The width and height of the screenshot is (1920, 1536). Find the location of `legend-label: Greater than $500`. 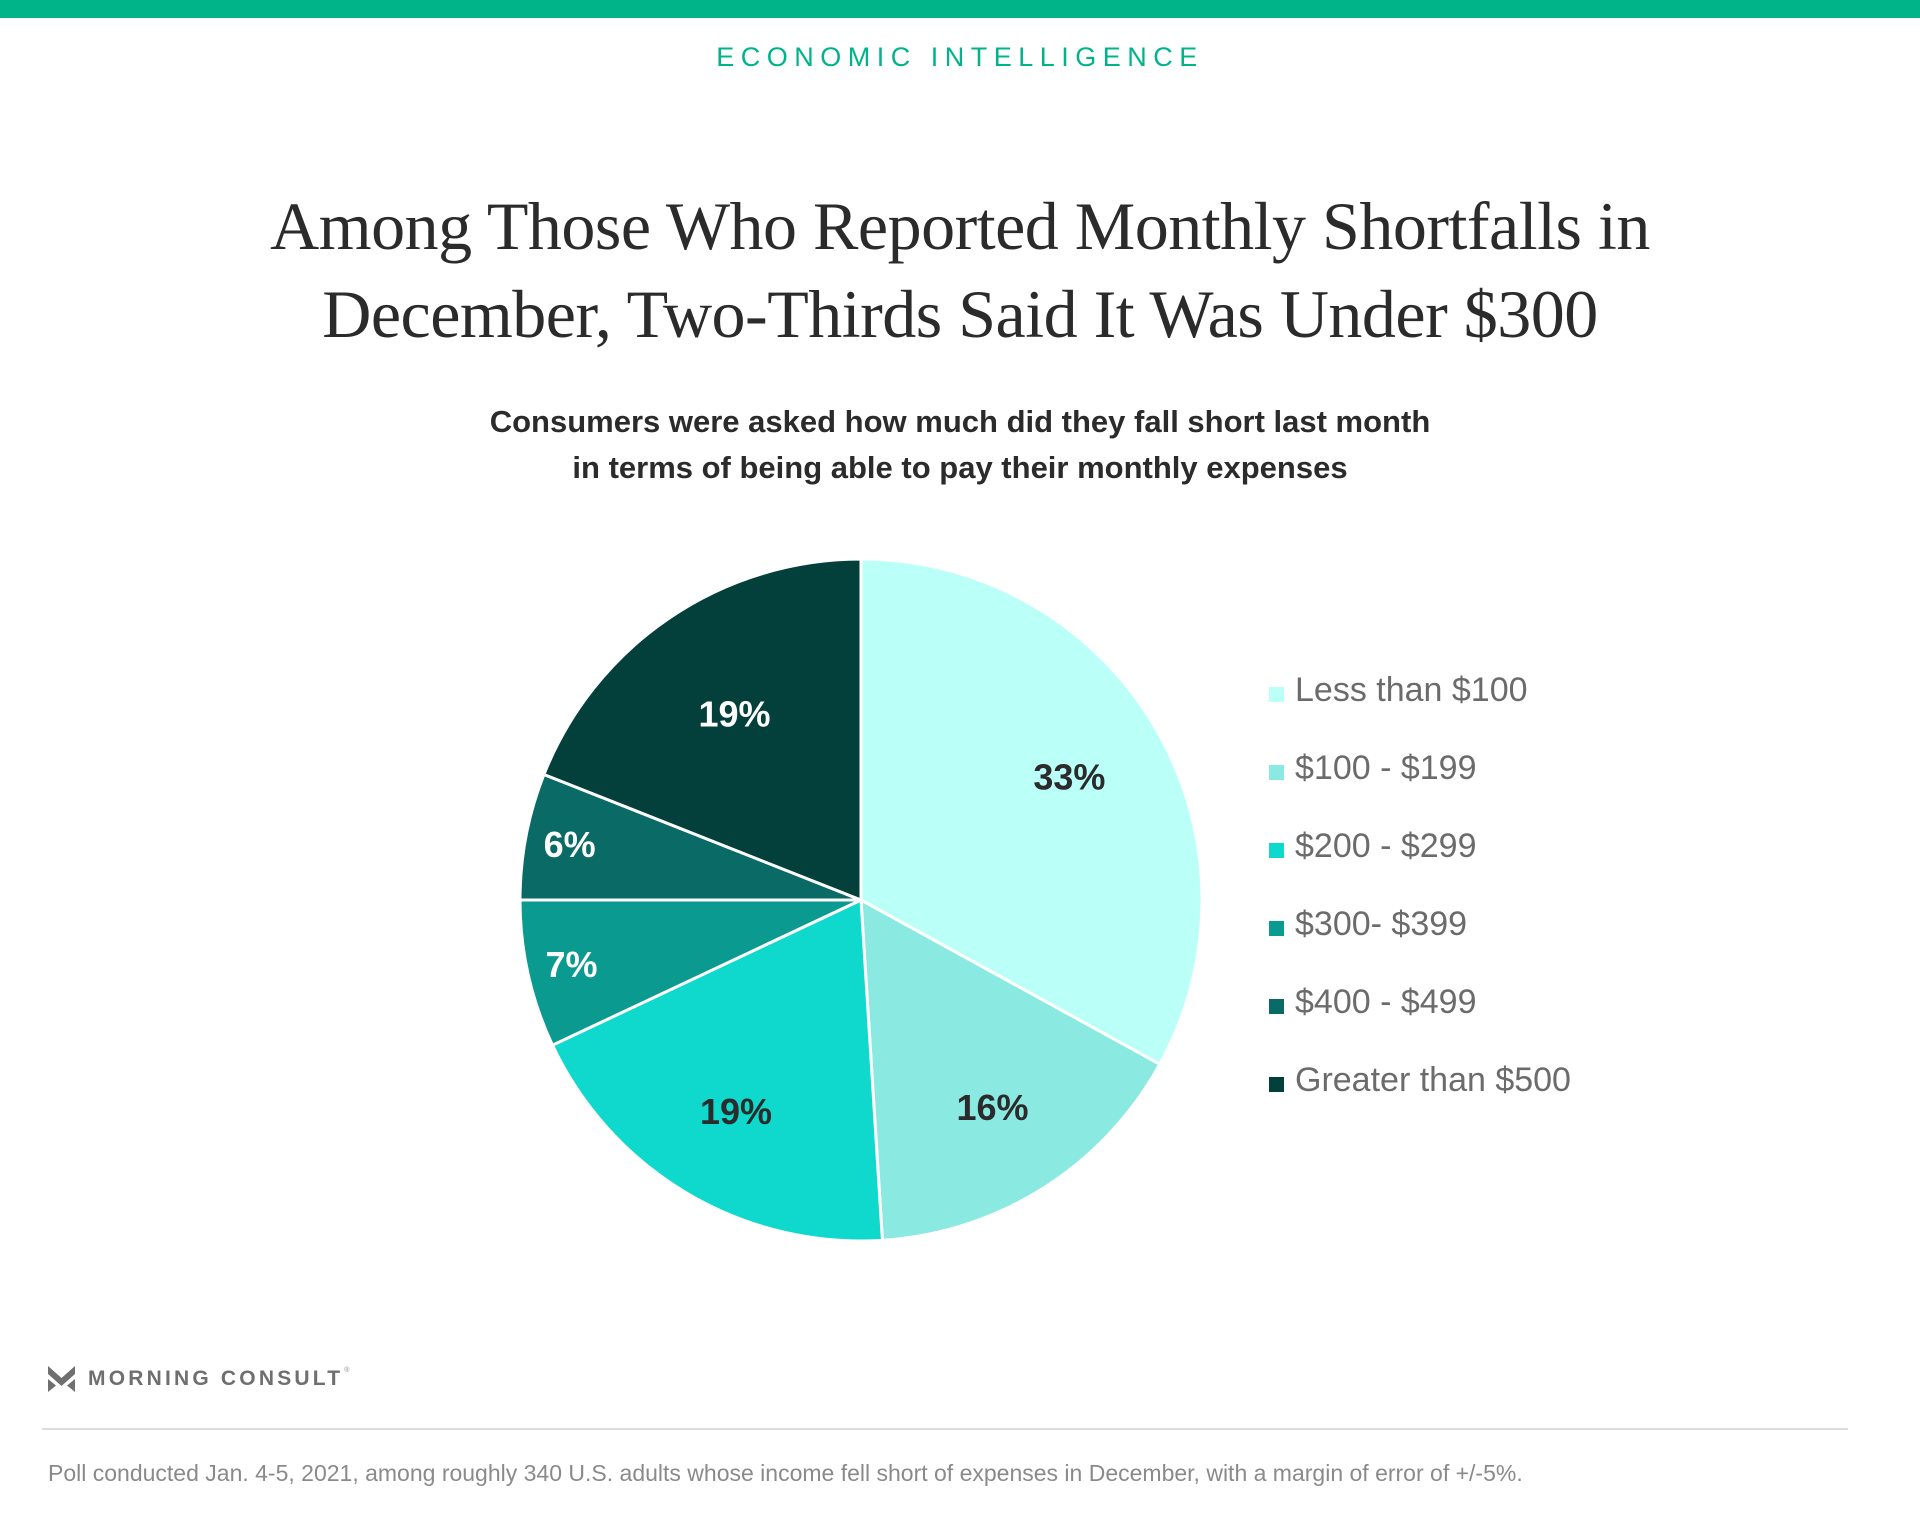

legend-label: Greater than $500 is located at coordinates (1433, 1080).